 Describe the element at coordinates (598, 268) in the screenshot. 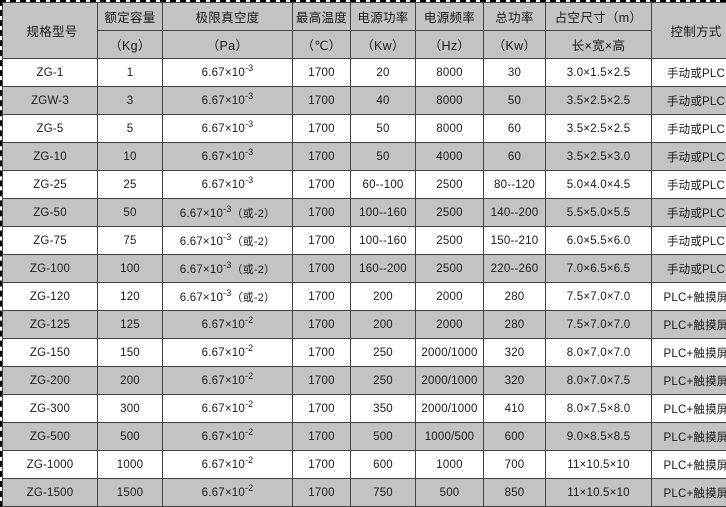

I see `cell-dimensions: 7.0×6.5×6.5` at that location.